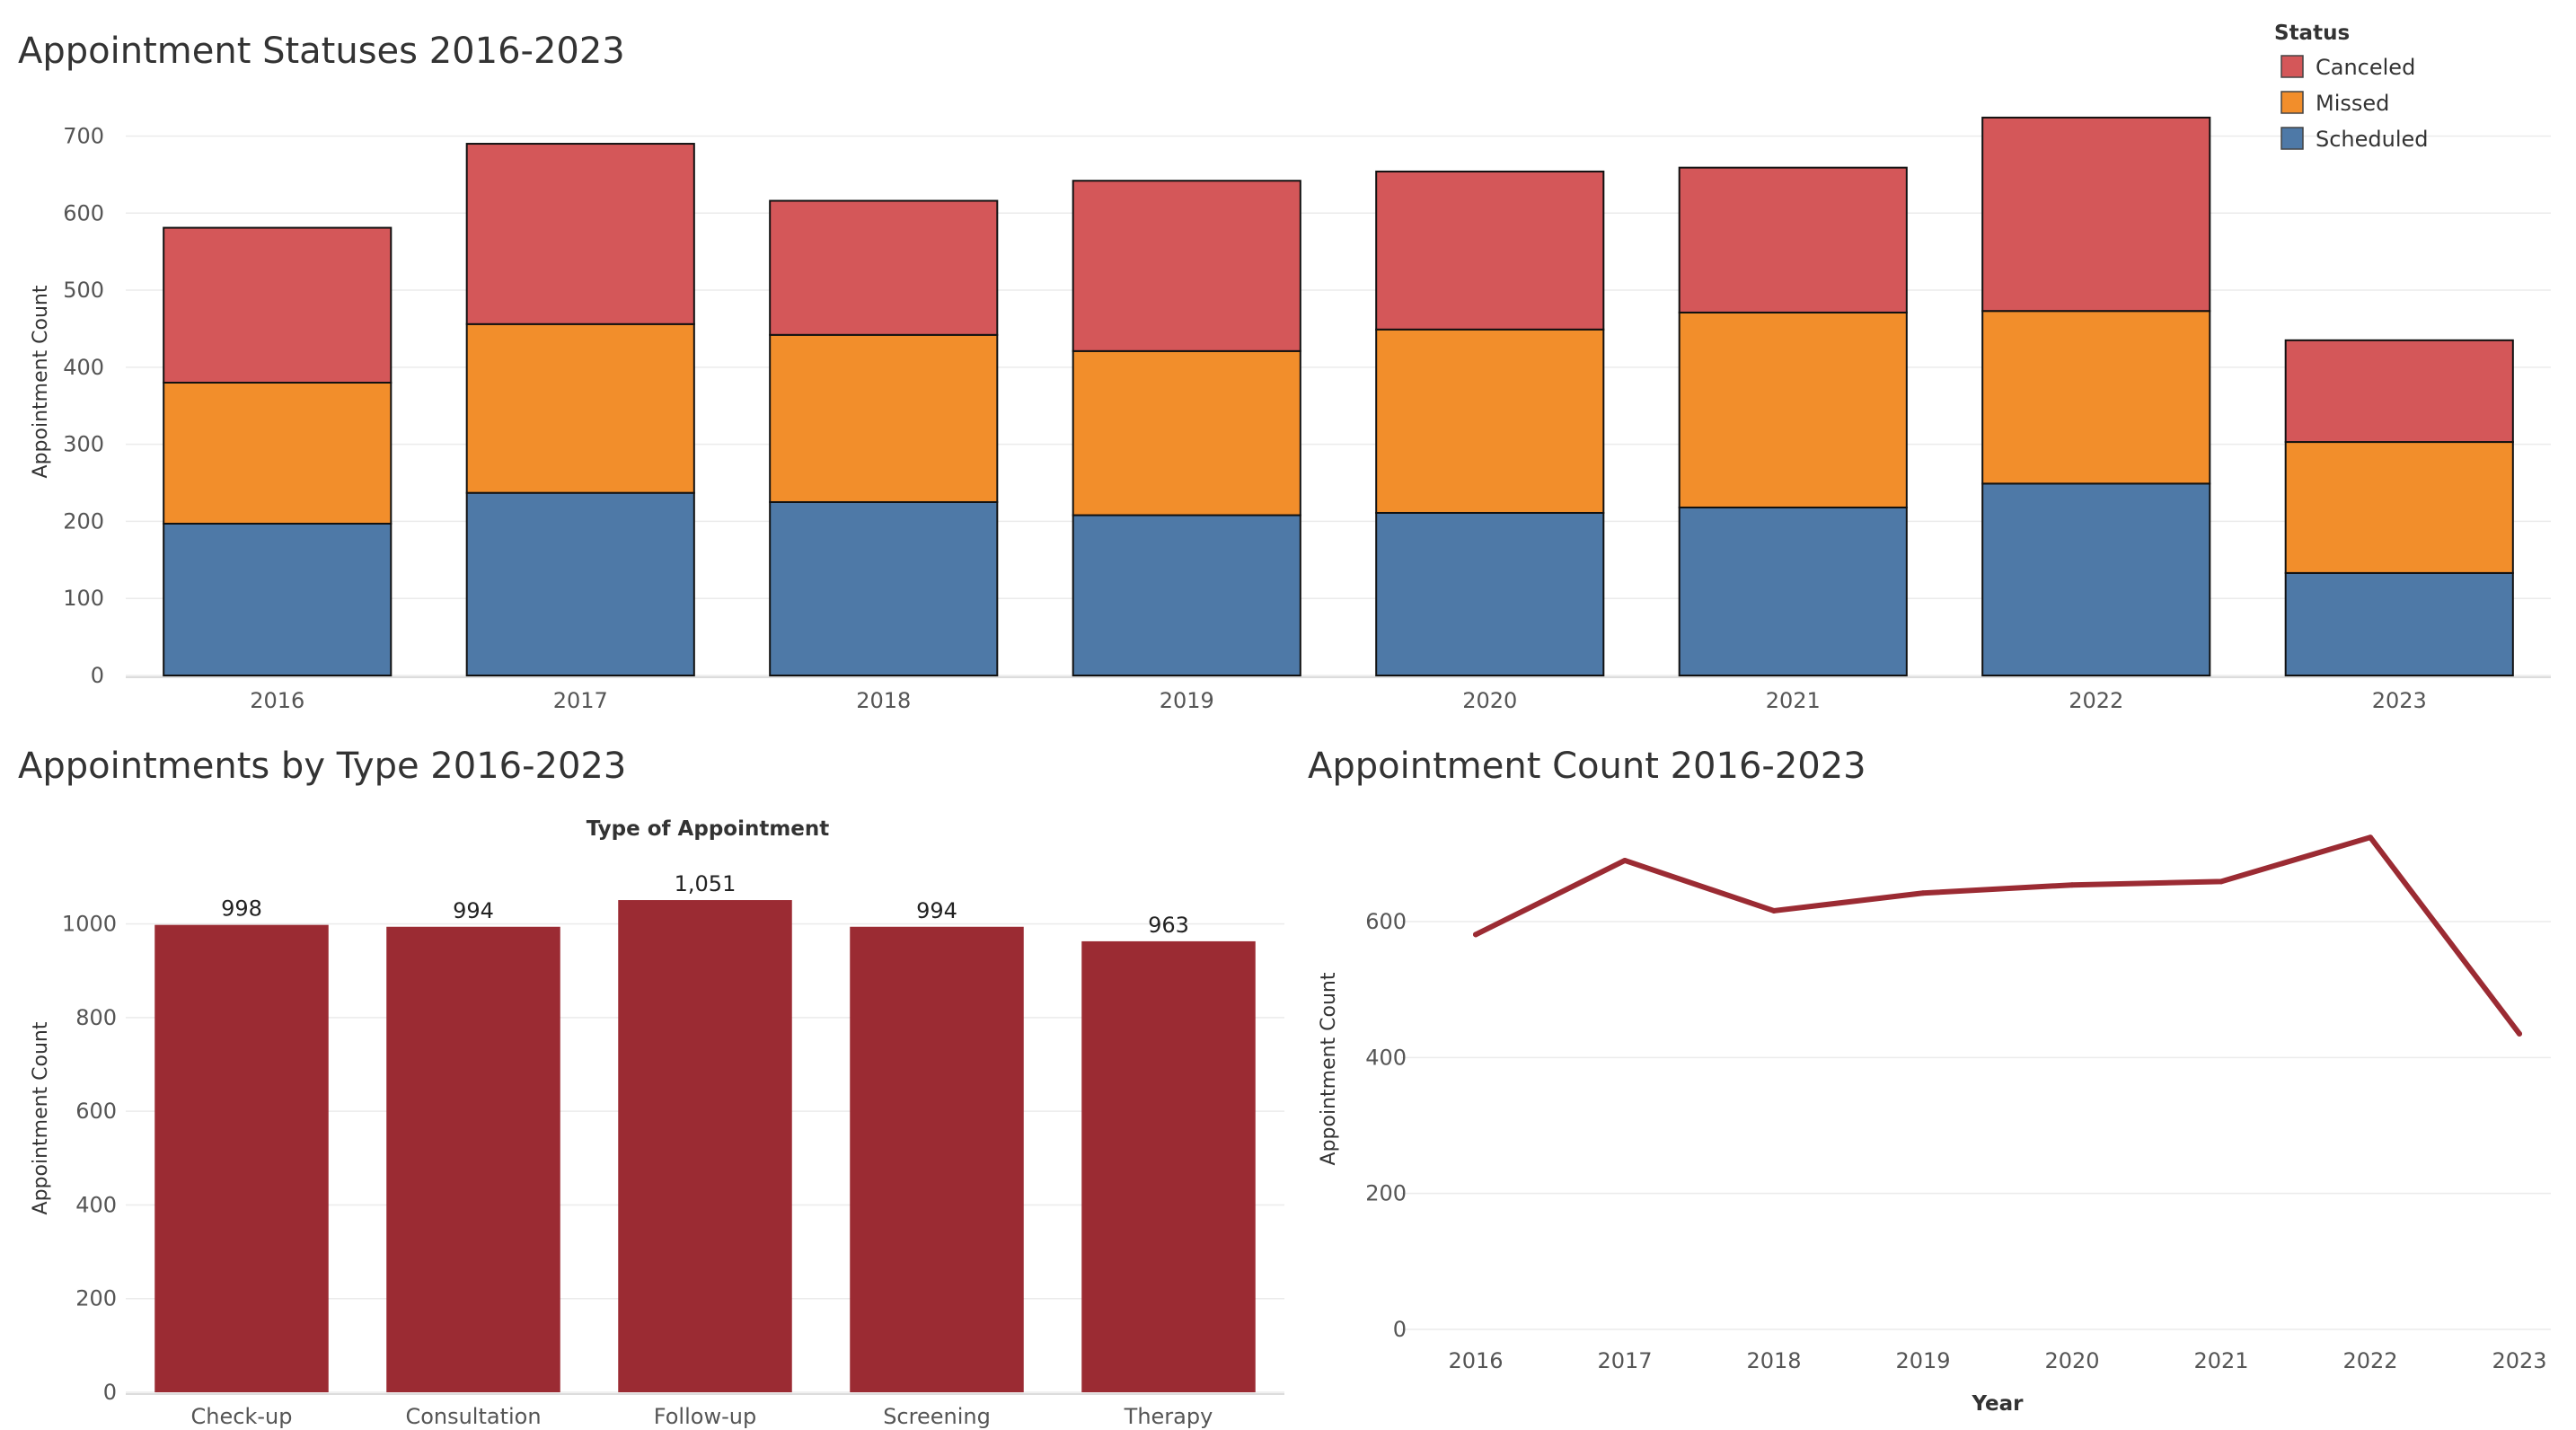 The width and height of the screenshot is (2576, 1430). I want to click on chart2-ylabel: Appointment Count, so click(41, 1117).